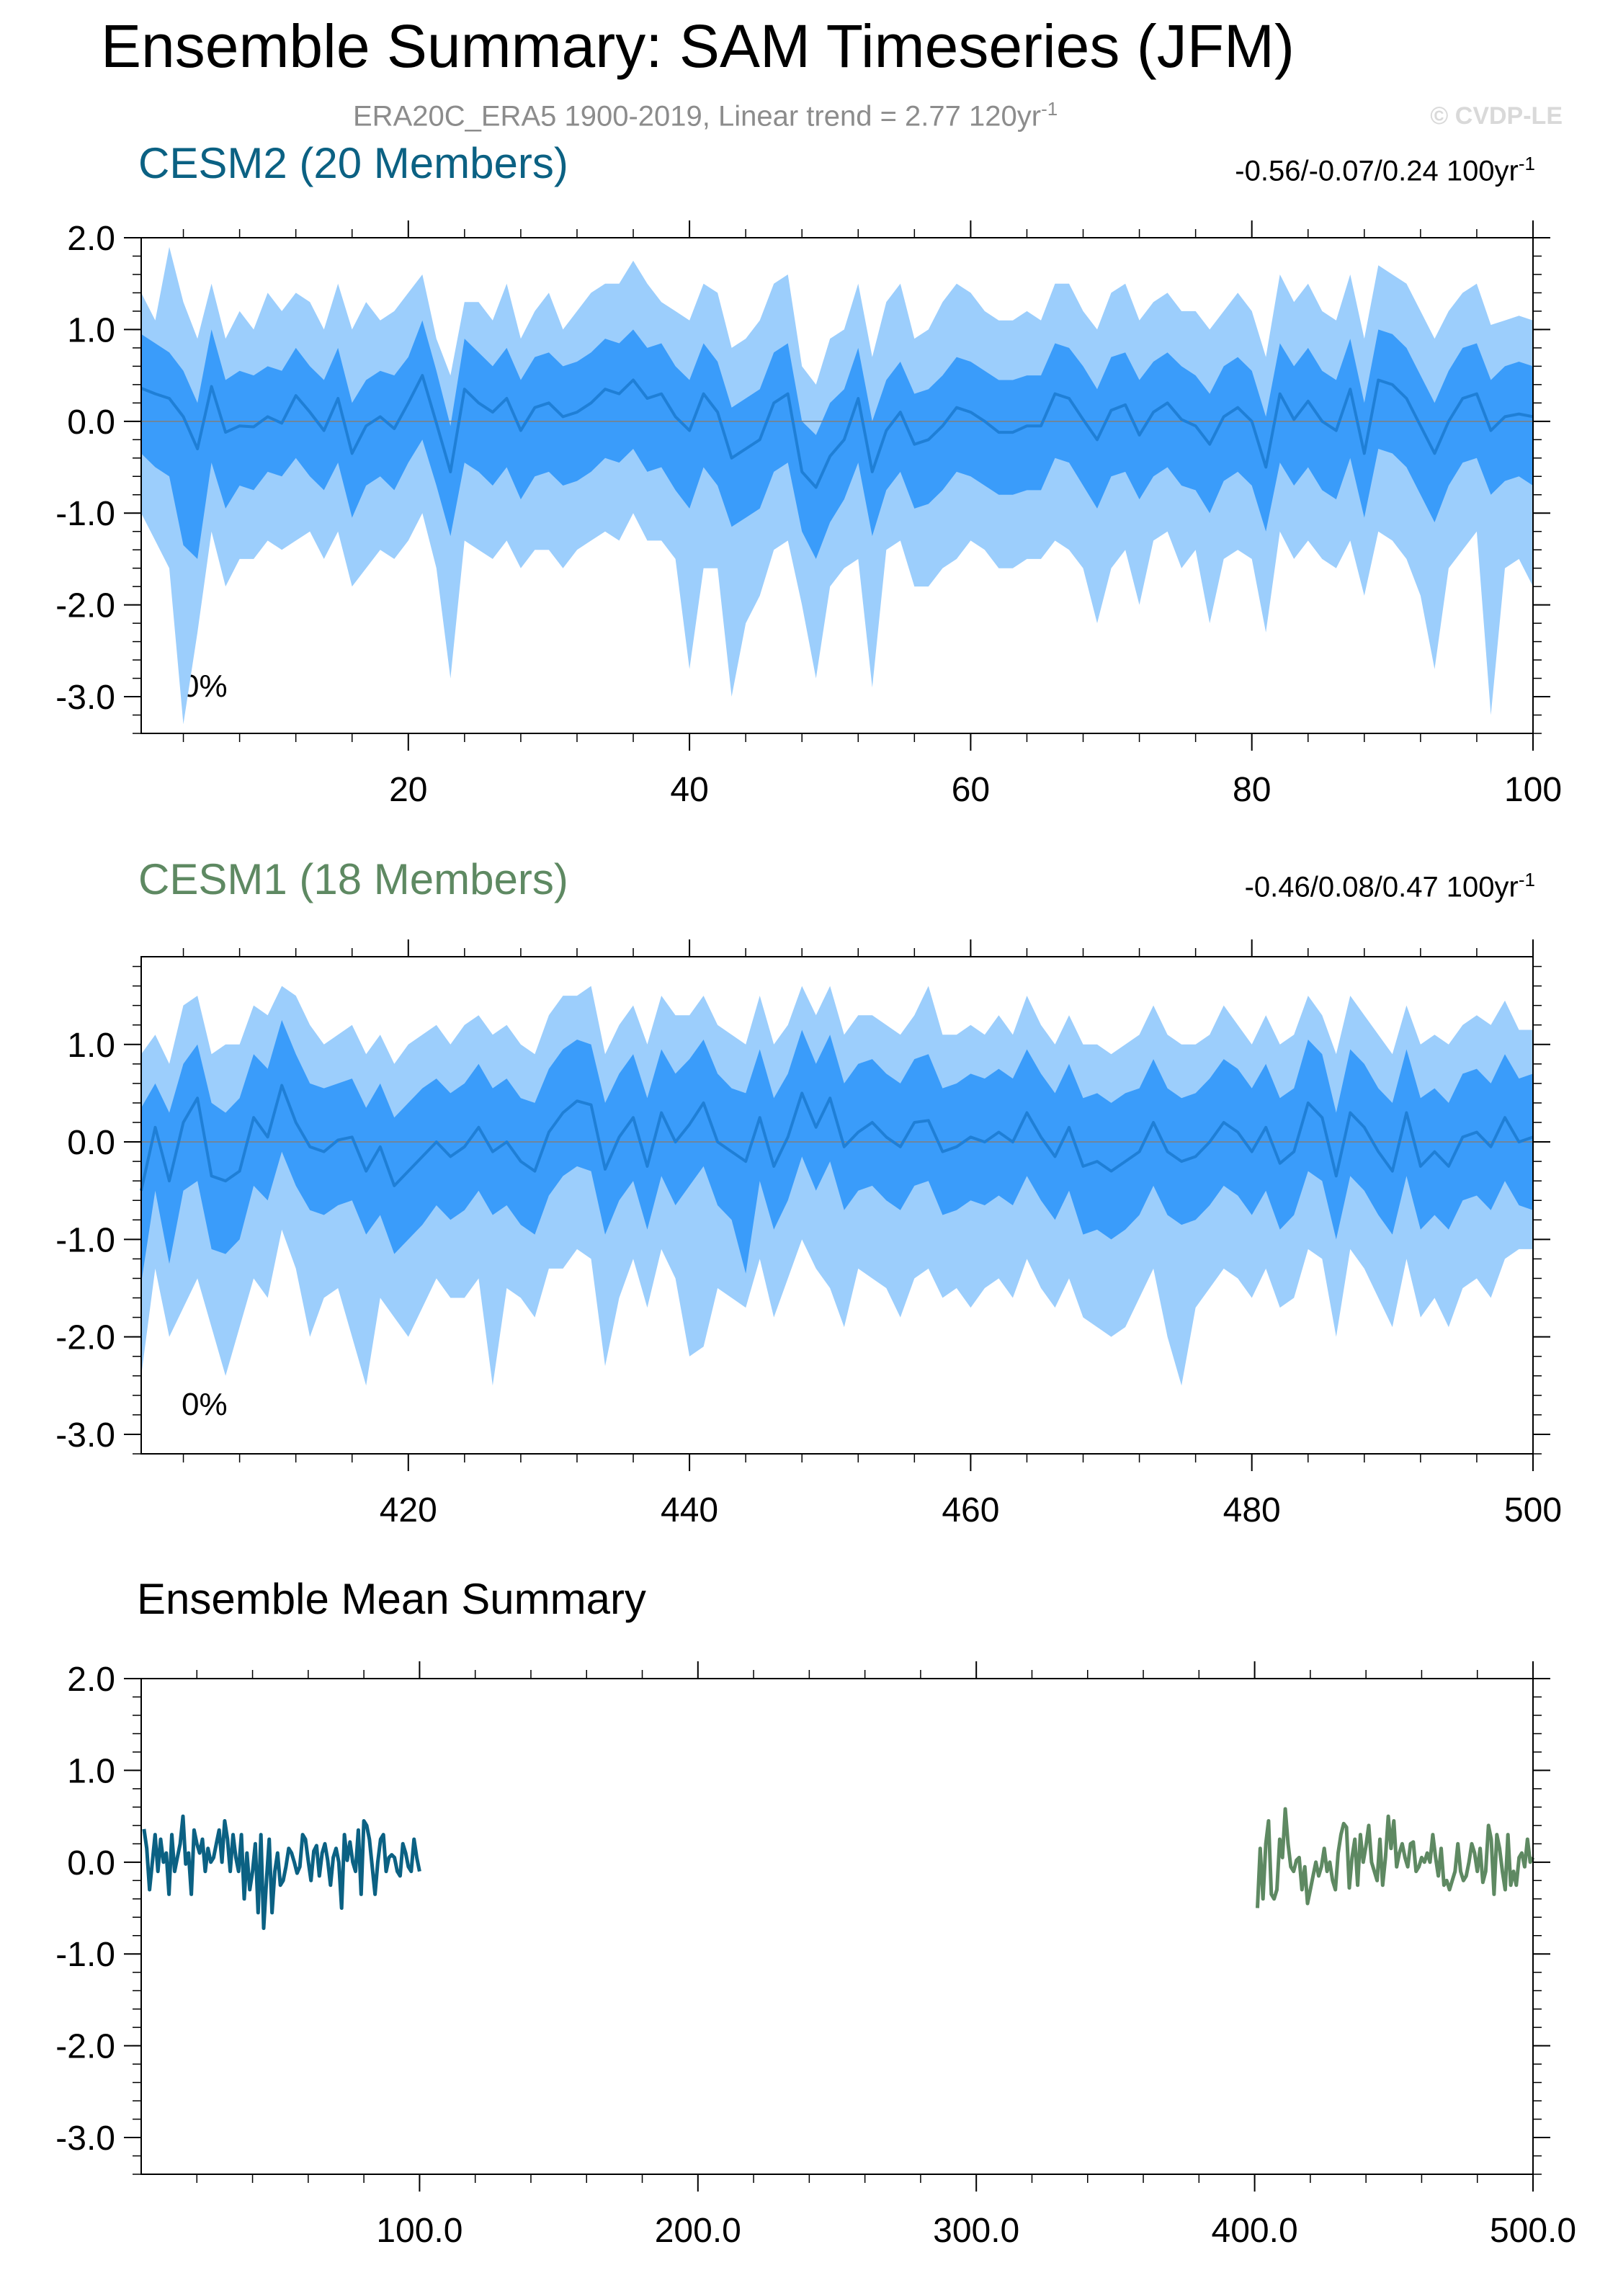  I want to click on panel3-xtick-label: 400.0, so click(1255, 2231).